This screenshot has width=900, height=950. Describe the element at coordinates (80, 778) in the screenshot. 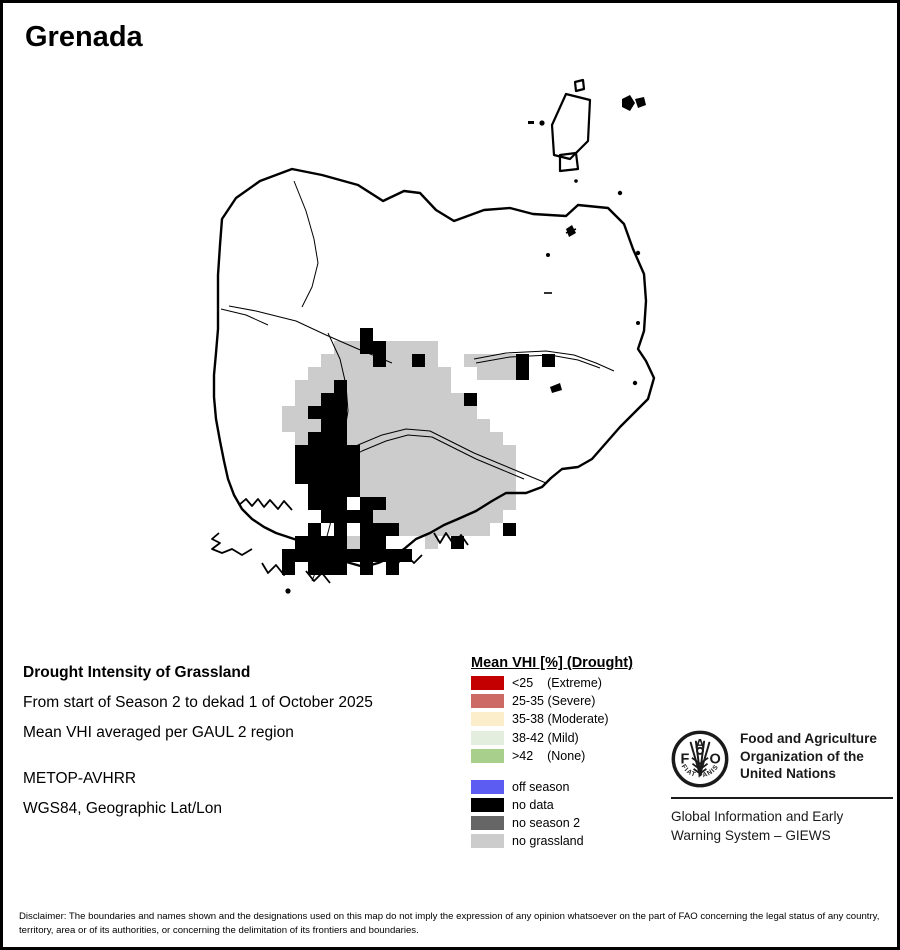

I see `caption-line-sensor: METOP-AVHRR` at that location.